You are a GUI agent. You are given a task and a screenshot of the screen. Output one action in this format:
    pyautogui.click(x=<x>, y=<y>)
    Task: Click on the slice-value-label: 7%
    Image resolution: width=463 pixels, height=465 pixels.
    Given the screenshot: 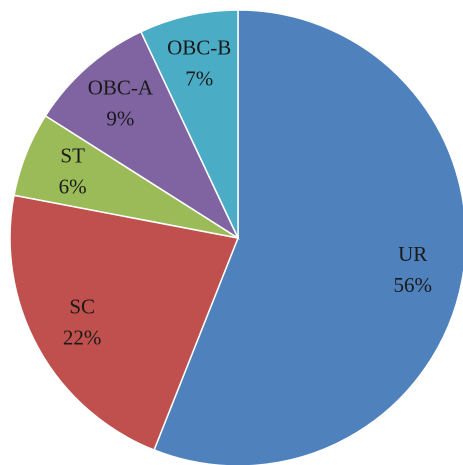 What is the action you would take?
    pyautogui.click(x=199, y=78)
    